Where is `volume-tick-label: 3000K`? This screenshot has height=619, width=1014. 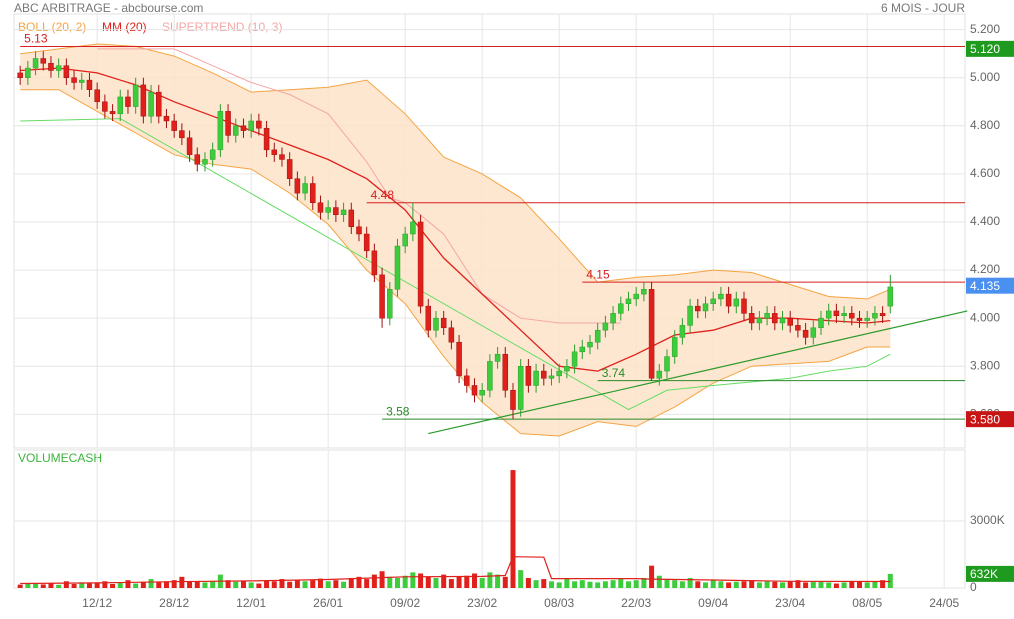
volume-tick-label: 3000K is located at coordinates (987, 520).